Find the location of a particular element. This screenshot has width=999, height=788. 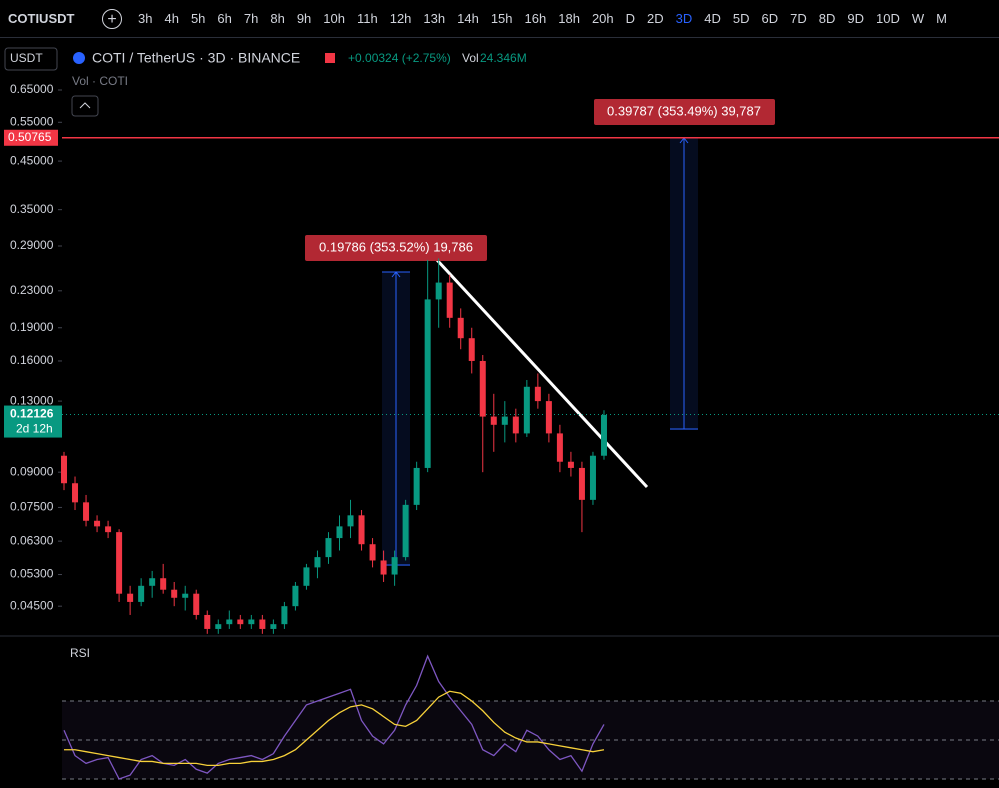

measure-label: 0.39787 (353.49%) 39,787 is located at coordinates (684, 110).